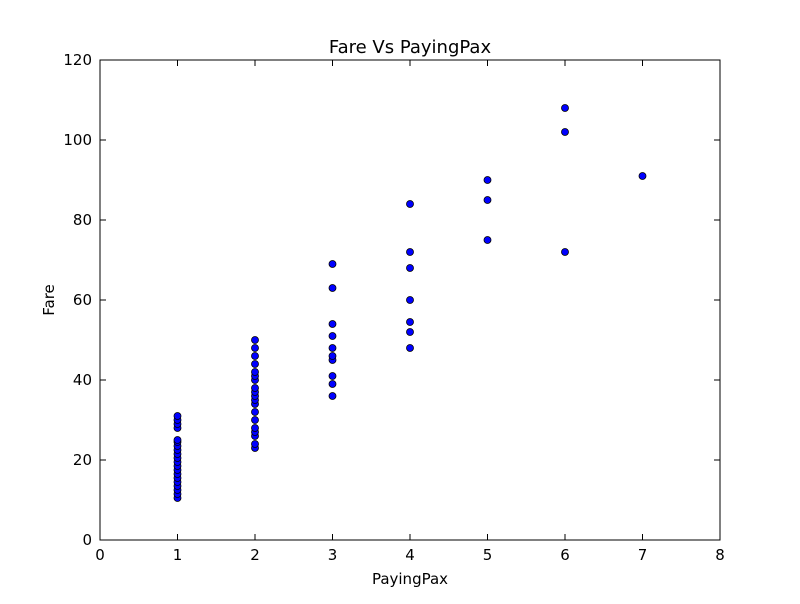 The width and height of the screenshot is (800, 604). I want to click on y-tick-label: 80, so click(82, 220).